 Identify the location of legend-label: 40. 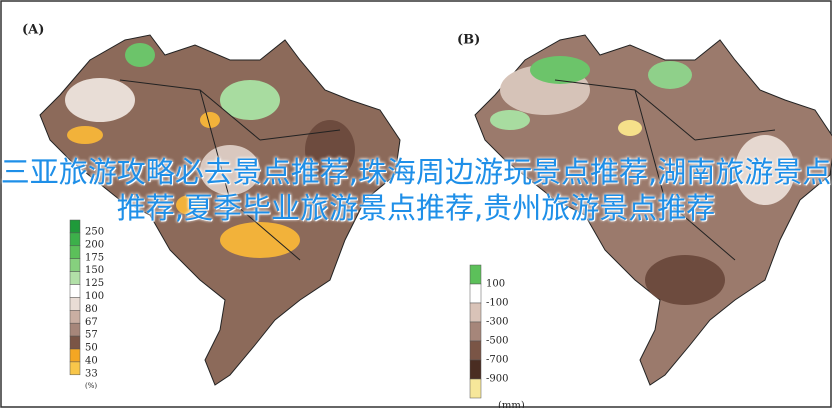
(91, 360).